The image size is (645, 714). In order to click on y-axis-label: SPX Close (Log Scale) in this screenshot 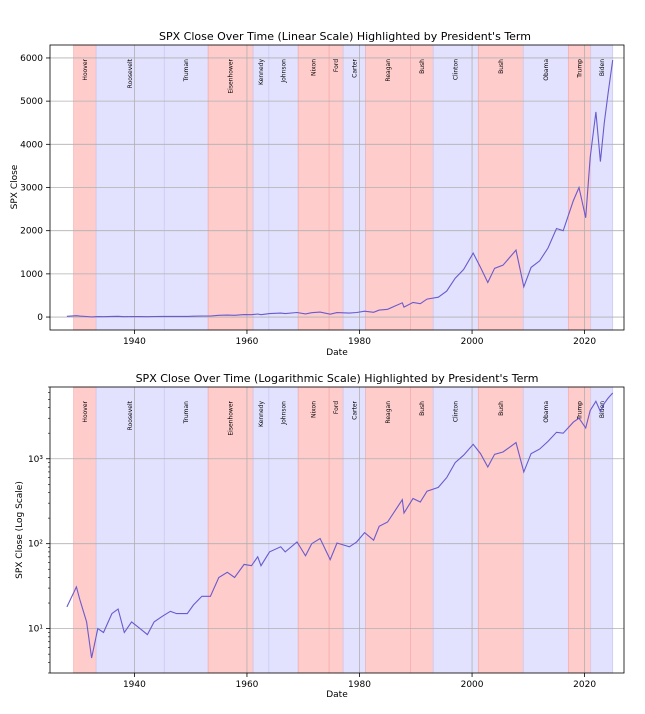, I will do `click(20, 530)`.